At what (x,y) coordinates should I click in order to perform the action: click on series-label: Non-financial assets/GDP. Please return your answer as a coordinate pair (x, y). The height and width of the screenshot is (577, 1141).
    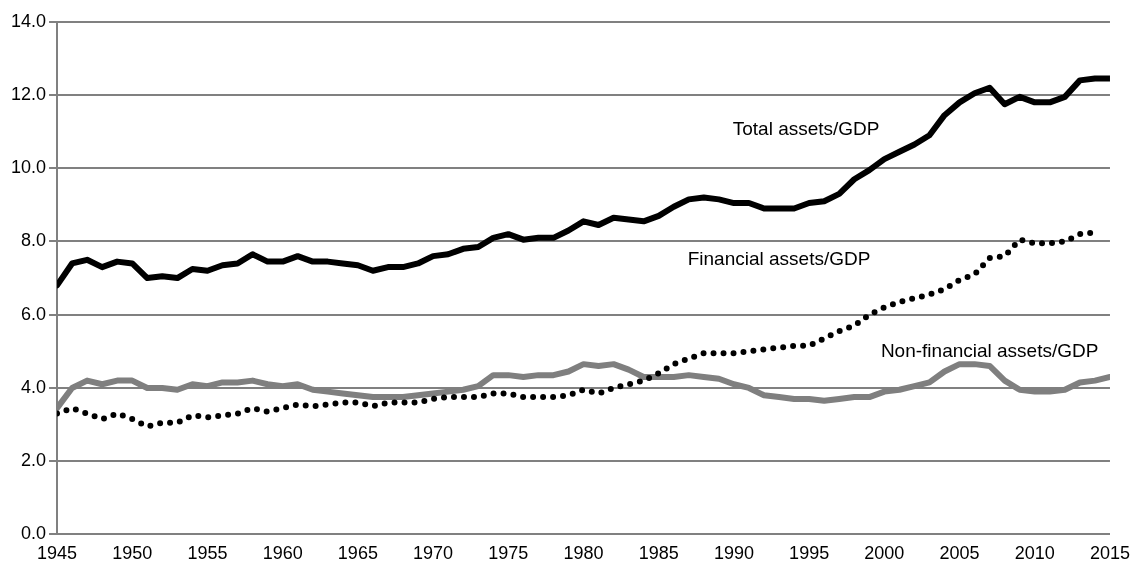
    Looking at the image, I should click on (989, 350).